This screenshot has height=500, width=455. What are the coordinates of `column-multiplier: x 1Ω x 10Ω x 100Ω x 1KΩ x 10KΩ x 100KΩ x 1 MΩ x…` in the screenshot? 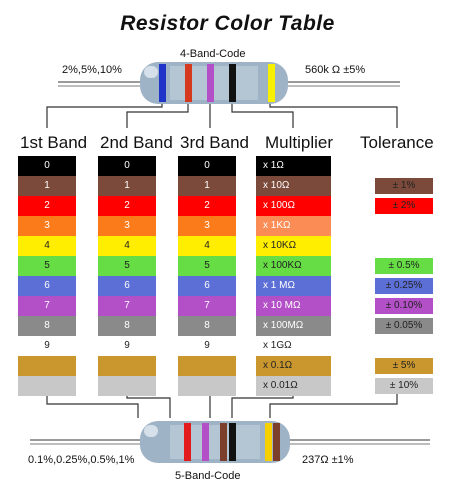 It's located at (293, 276).